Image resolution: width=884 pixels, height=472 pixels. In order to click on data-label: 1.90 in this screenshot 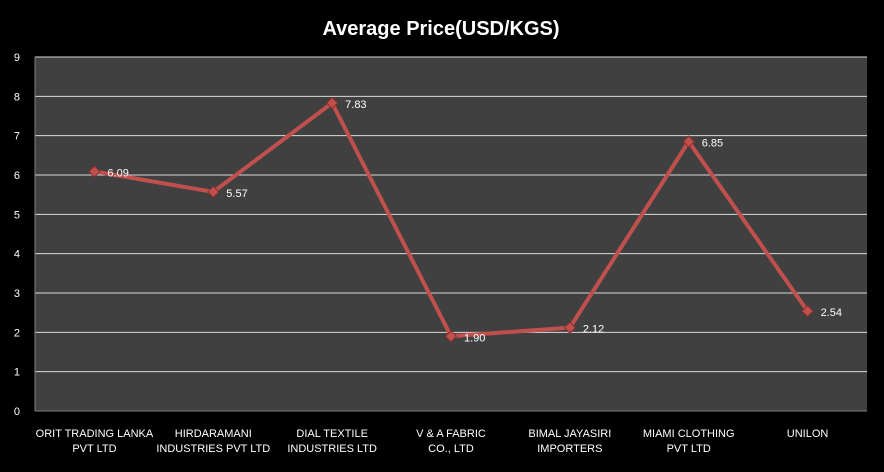, I will do `click(474, 338)`.